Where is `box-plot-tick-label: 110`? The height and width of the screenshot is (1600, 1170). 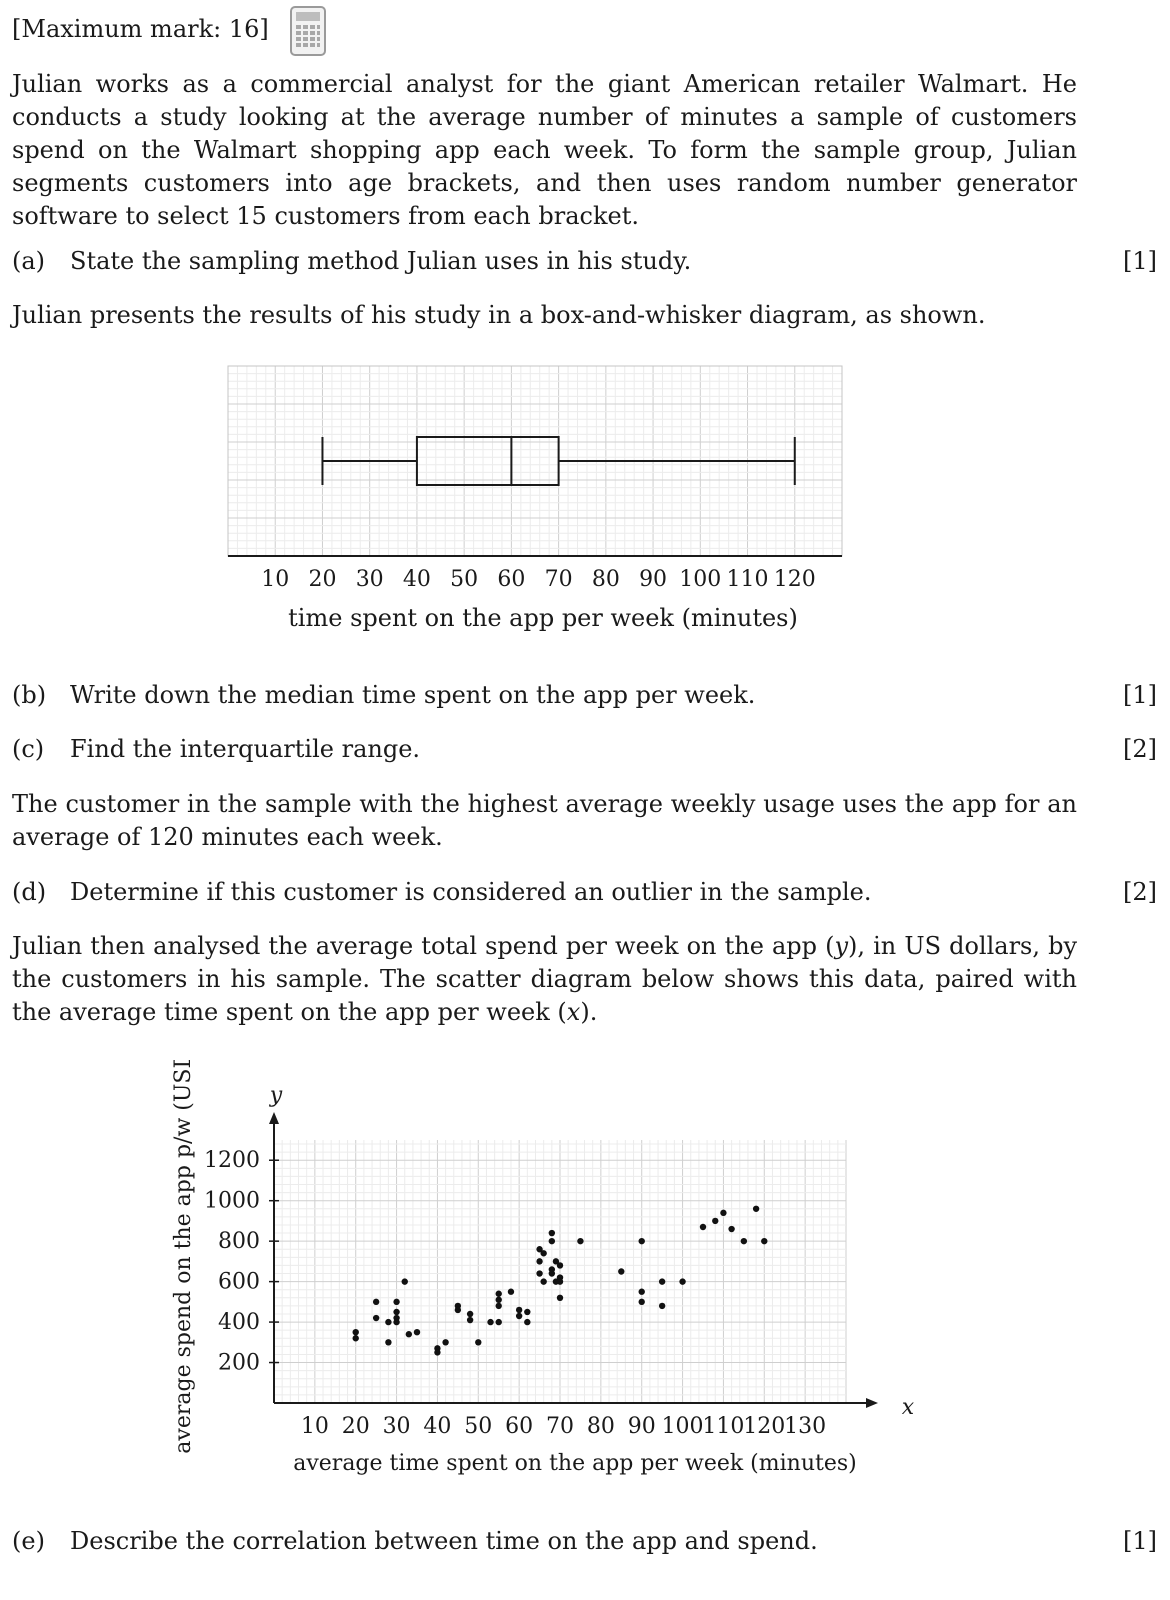
box-plot-tick-label: 110 is located at coordinates (748, 579).